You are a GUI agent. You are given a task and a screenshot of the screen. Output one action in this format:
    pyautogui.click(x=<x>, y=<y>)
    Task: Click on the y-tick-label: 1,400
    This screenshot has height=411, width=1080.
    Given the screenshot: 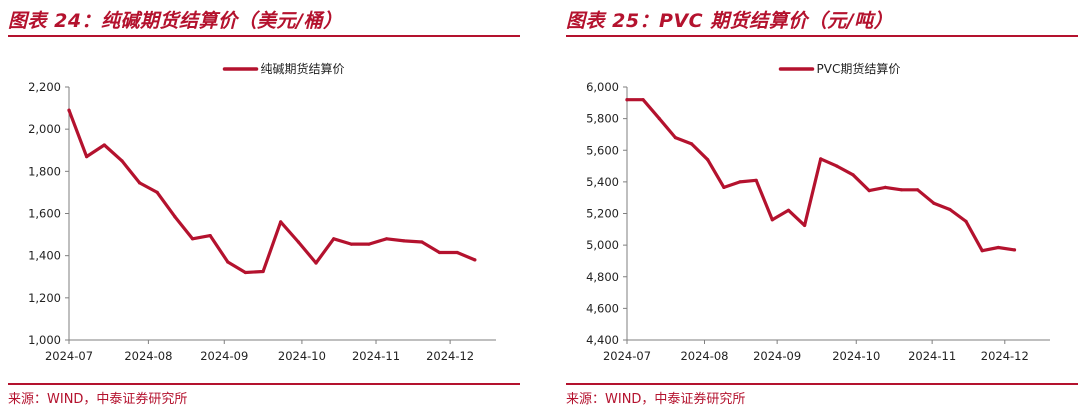 What is the action you would take?
    pyautogui.click(x=44, y=256)
    